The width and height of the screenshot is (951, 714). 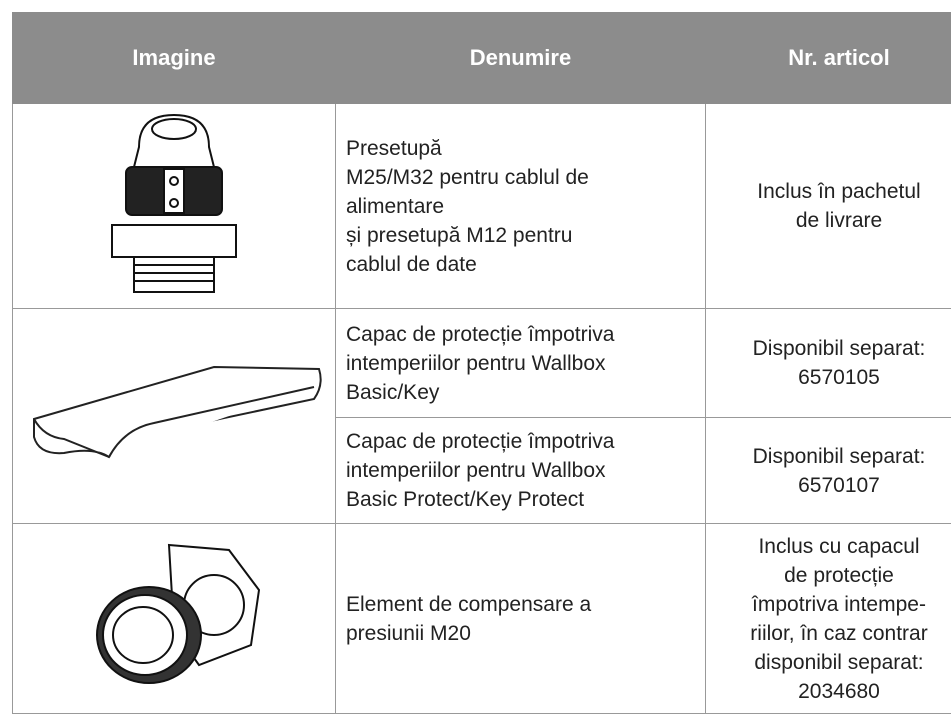 I want to click on article-line: 2034680, so click(x=829, y=691).